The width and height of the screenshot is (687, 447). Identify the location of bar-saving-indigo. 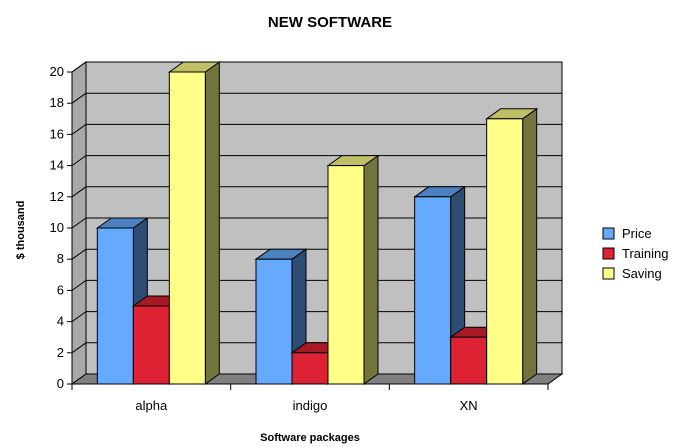
(346, 275).